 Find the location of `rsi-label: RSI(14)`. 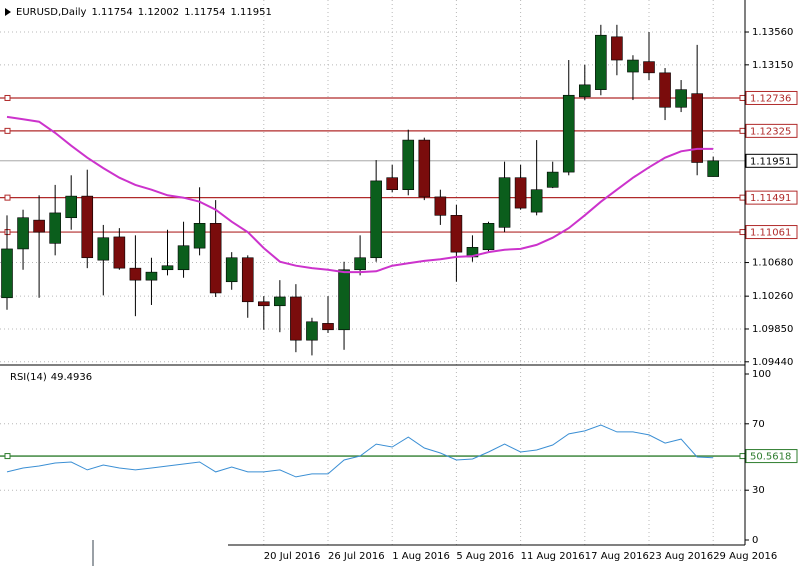

rsi-label: RSI(14) is located at coordinates (28, 377).